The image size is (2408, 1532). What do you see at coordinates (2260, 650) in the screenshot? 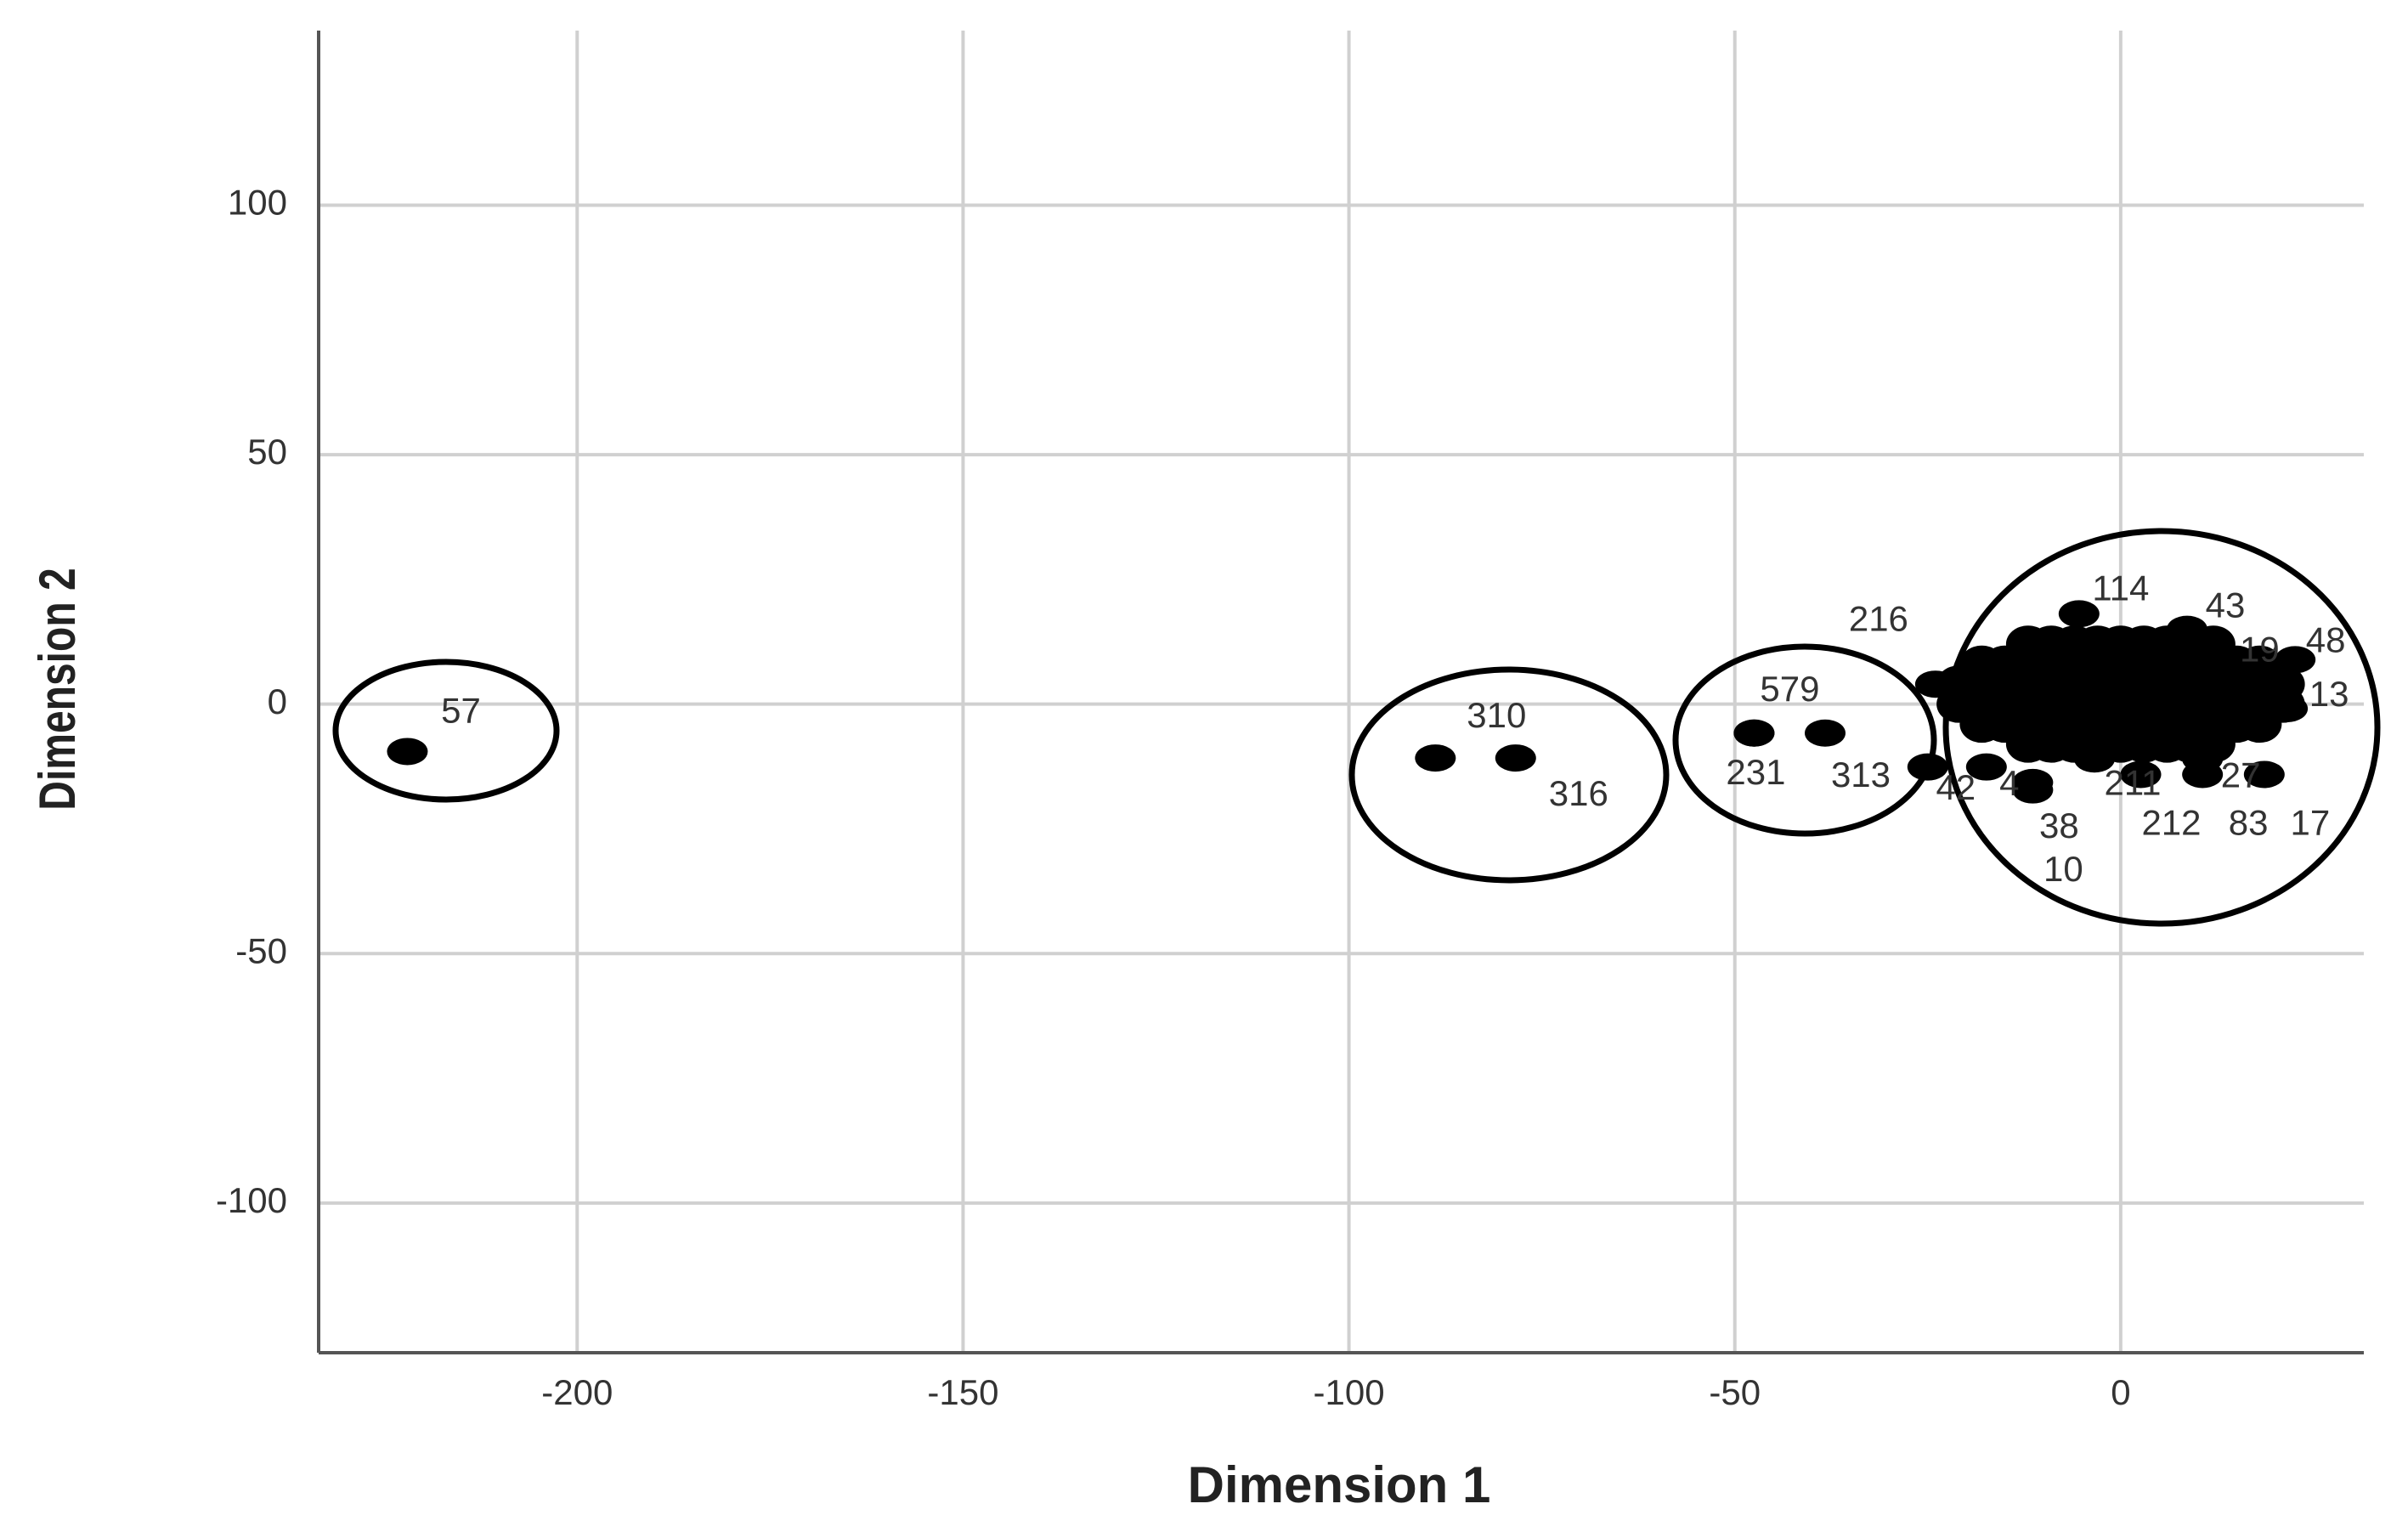
I see `point-label: 19` at bounding box center [2260, 650].